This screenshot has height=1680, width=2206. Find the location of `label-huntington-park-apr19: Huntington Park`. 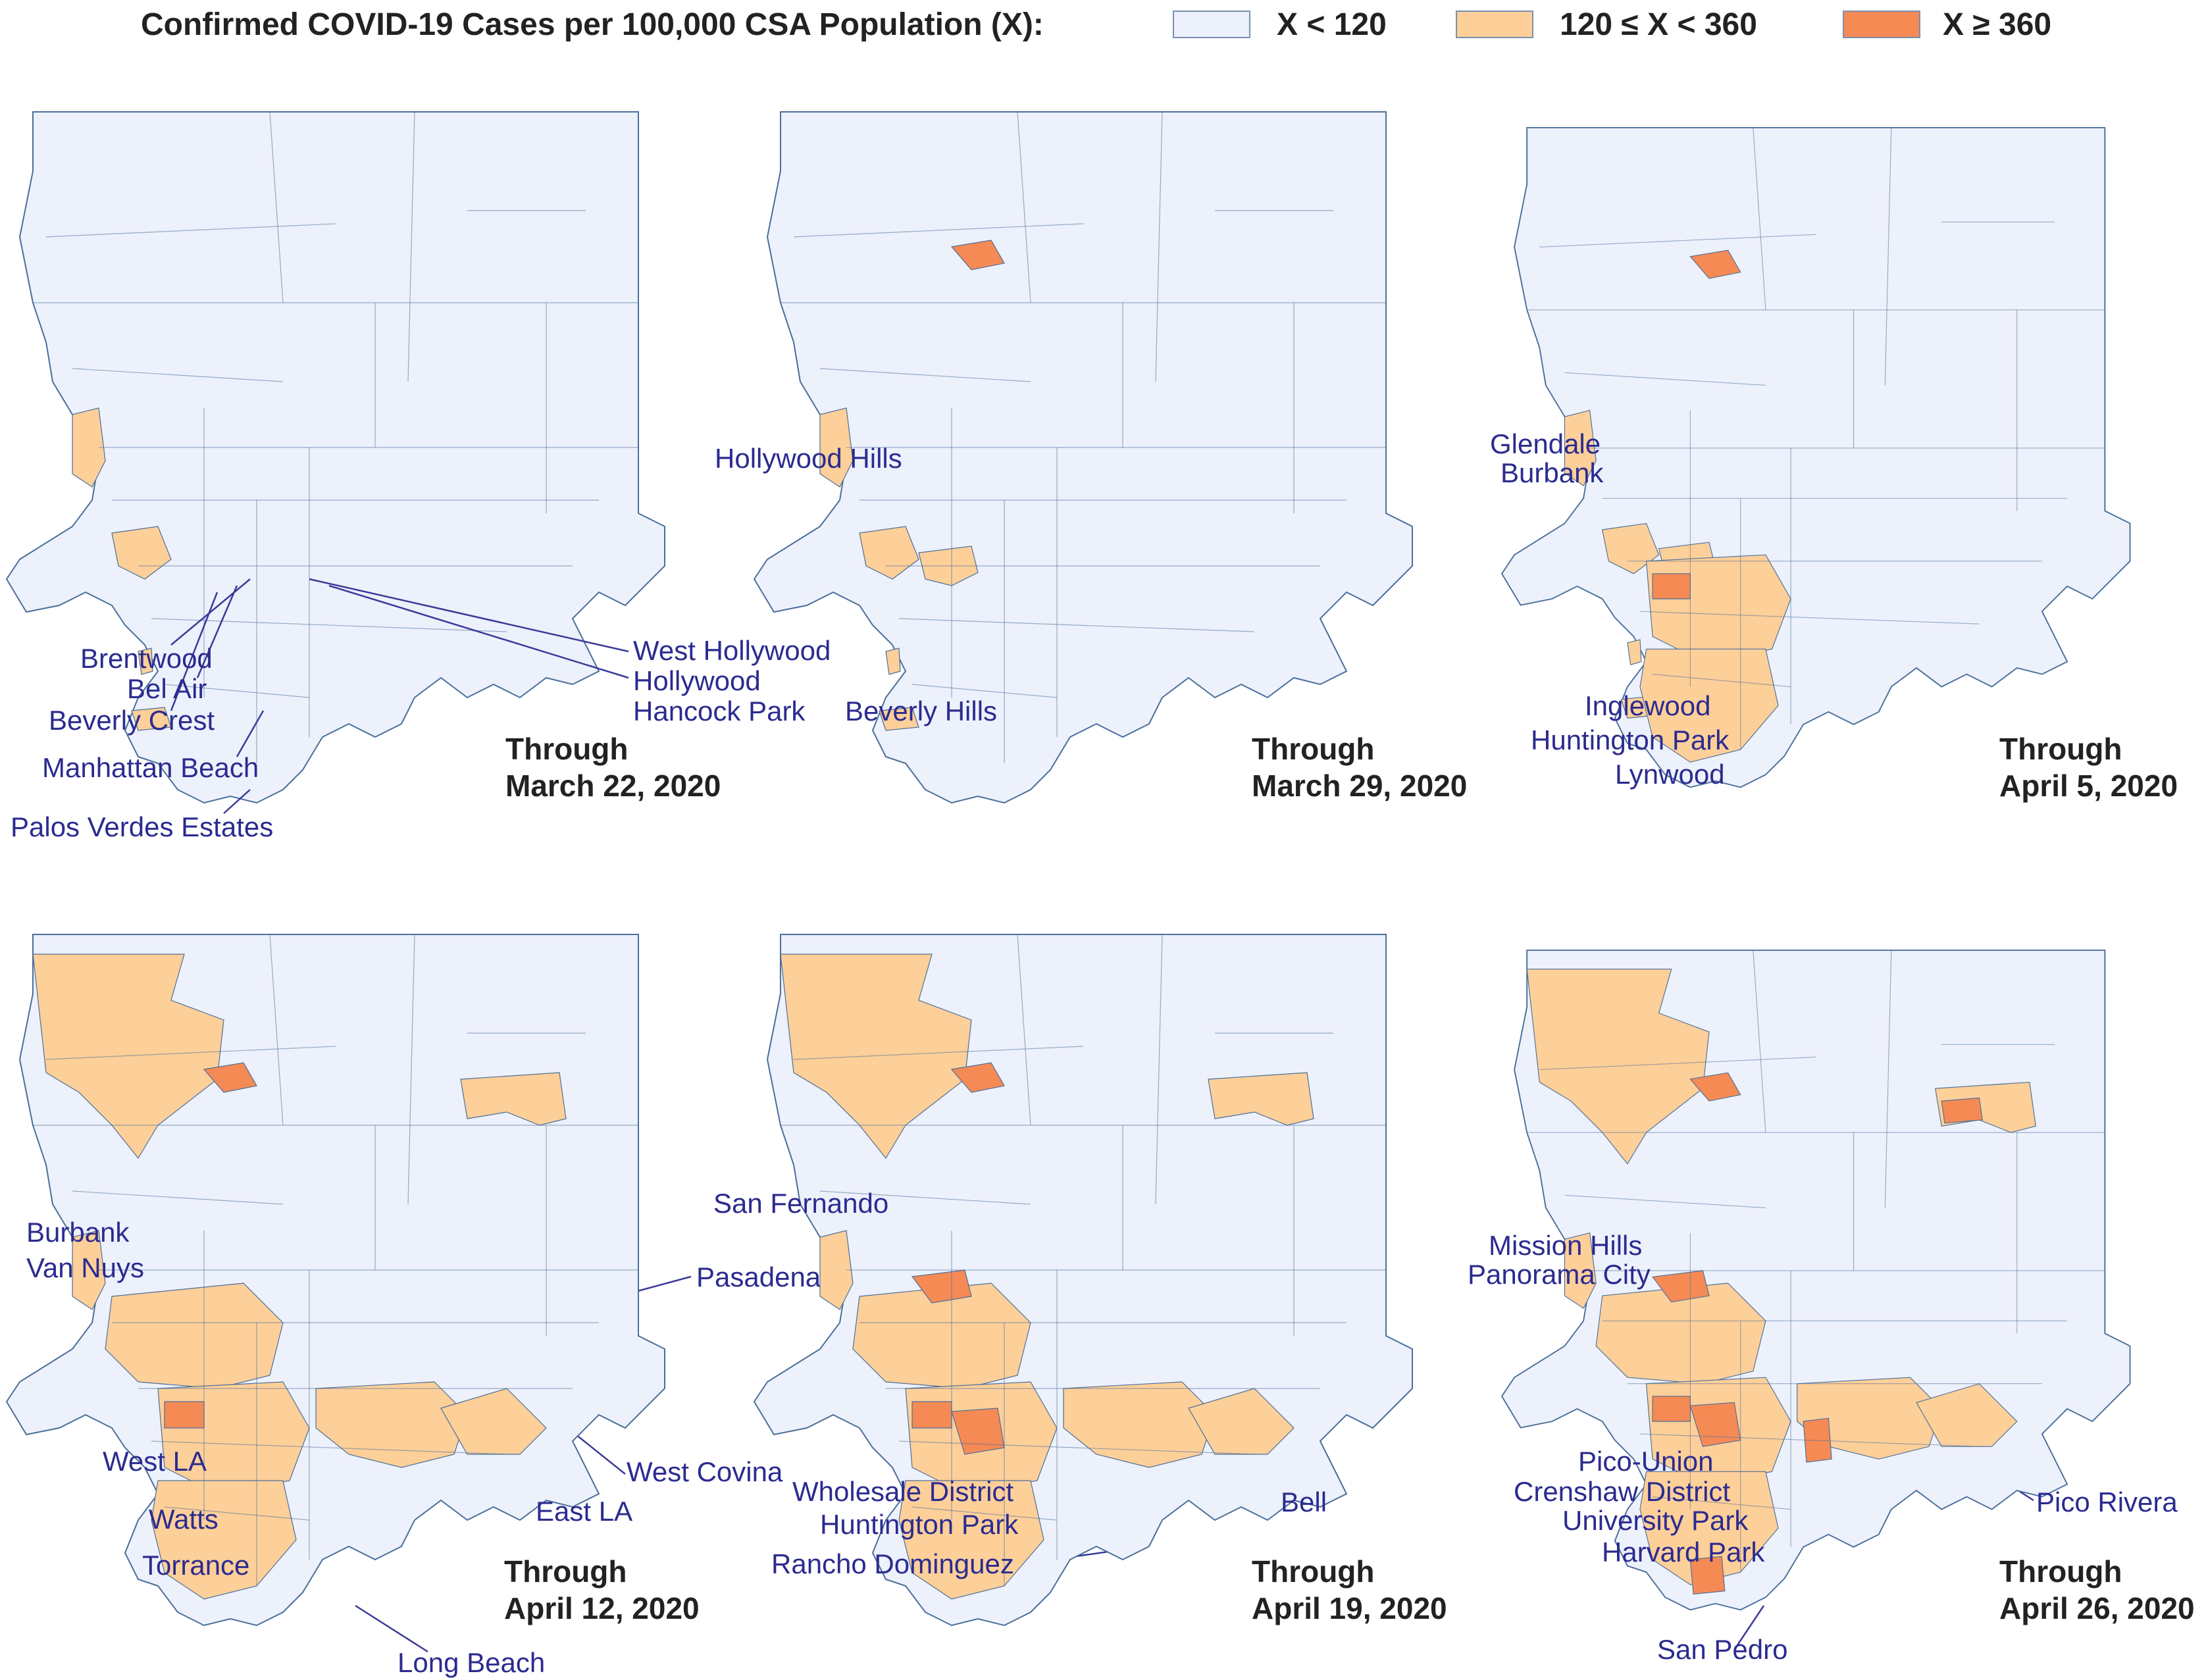

label-huntington-park-apr19: Huntington Park is located at coordinates (919, 1524).